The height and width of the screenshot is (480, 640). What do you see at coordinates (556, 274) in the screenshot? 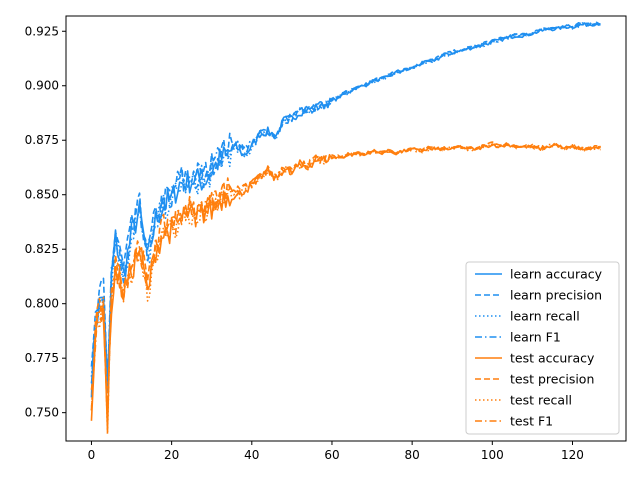
I see `legend-label: learn accuracy` at bounding box center [556, 274].